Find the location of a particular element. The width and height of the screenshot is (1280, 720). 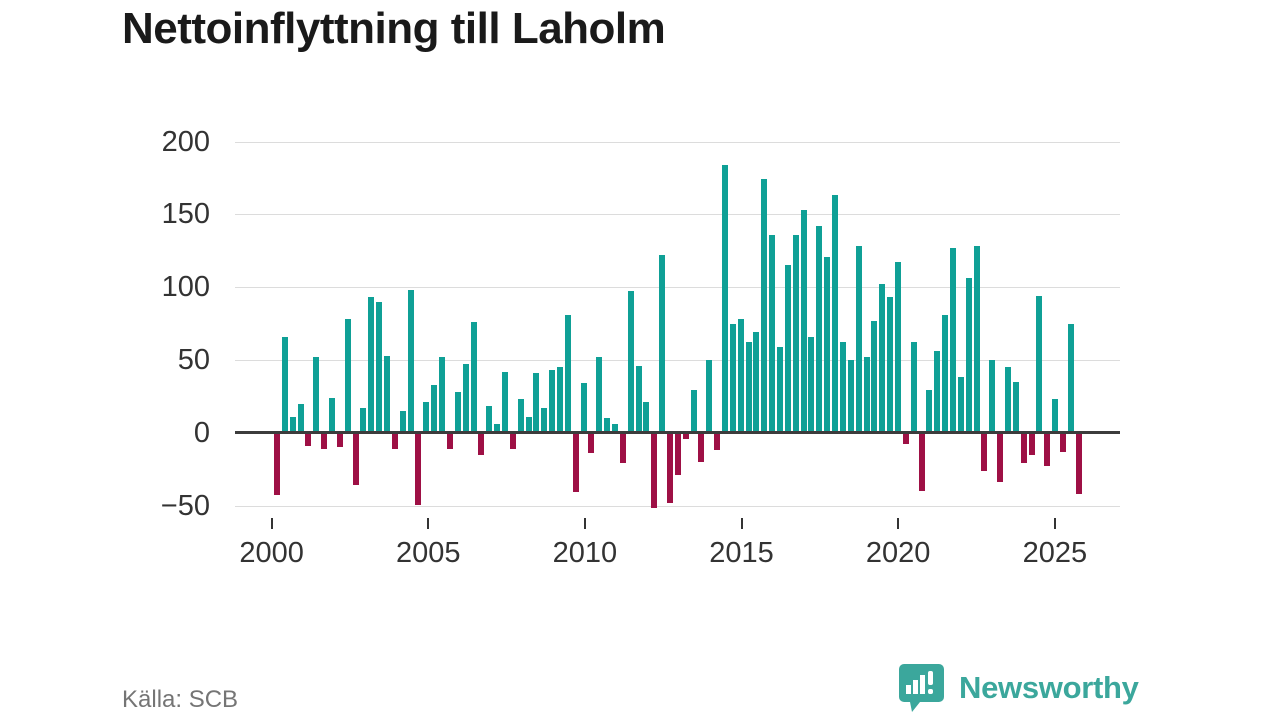

y-axis-tick-label: 0 is located at coordinates (201, 432).